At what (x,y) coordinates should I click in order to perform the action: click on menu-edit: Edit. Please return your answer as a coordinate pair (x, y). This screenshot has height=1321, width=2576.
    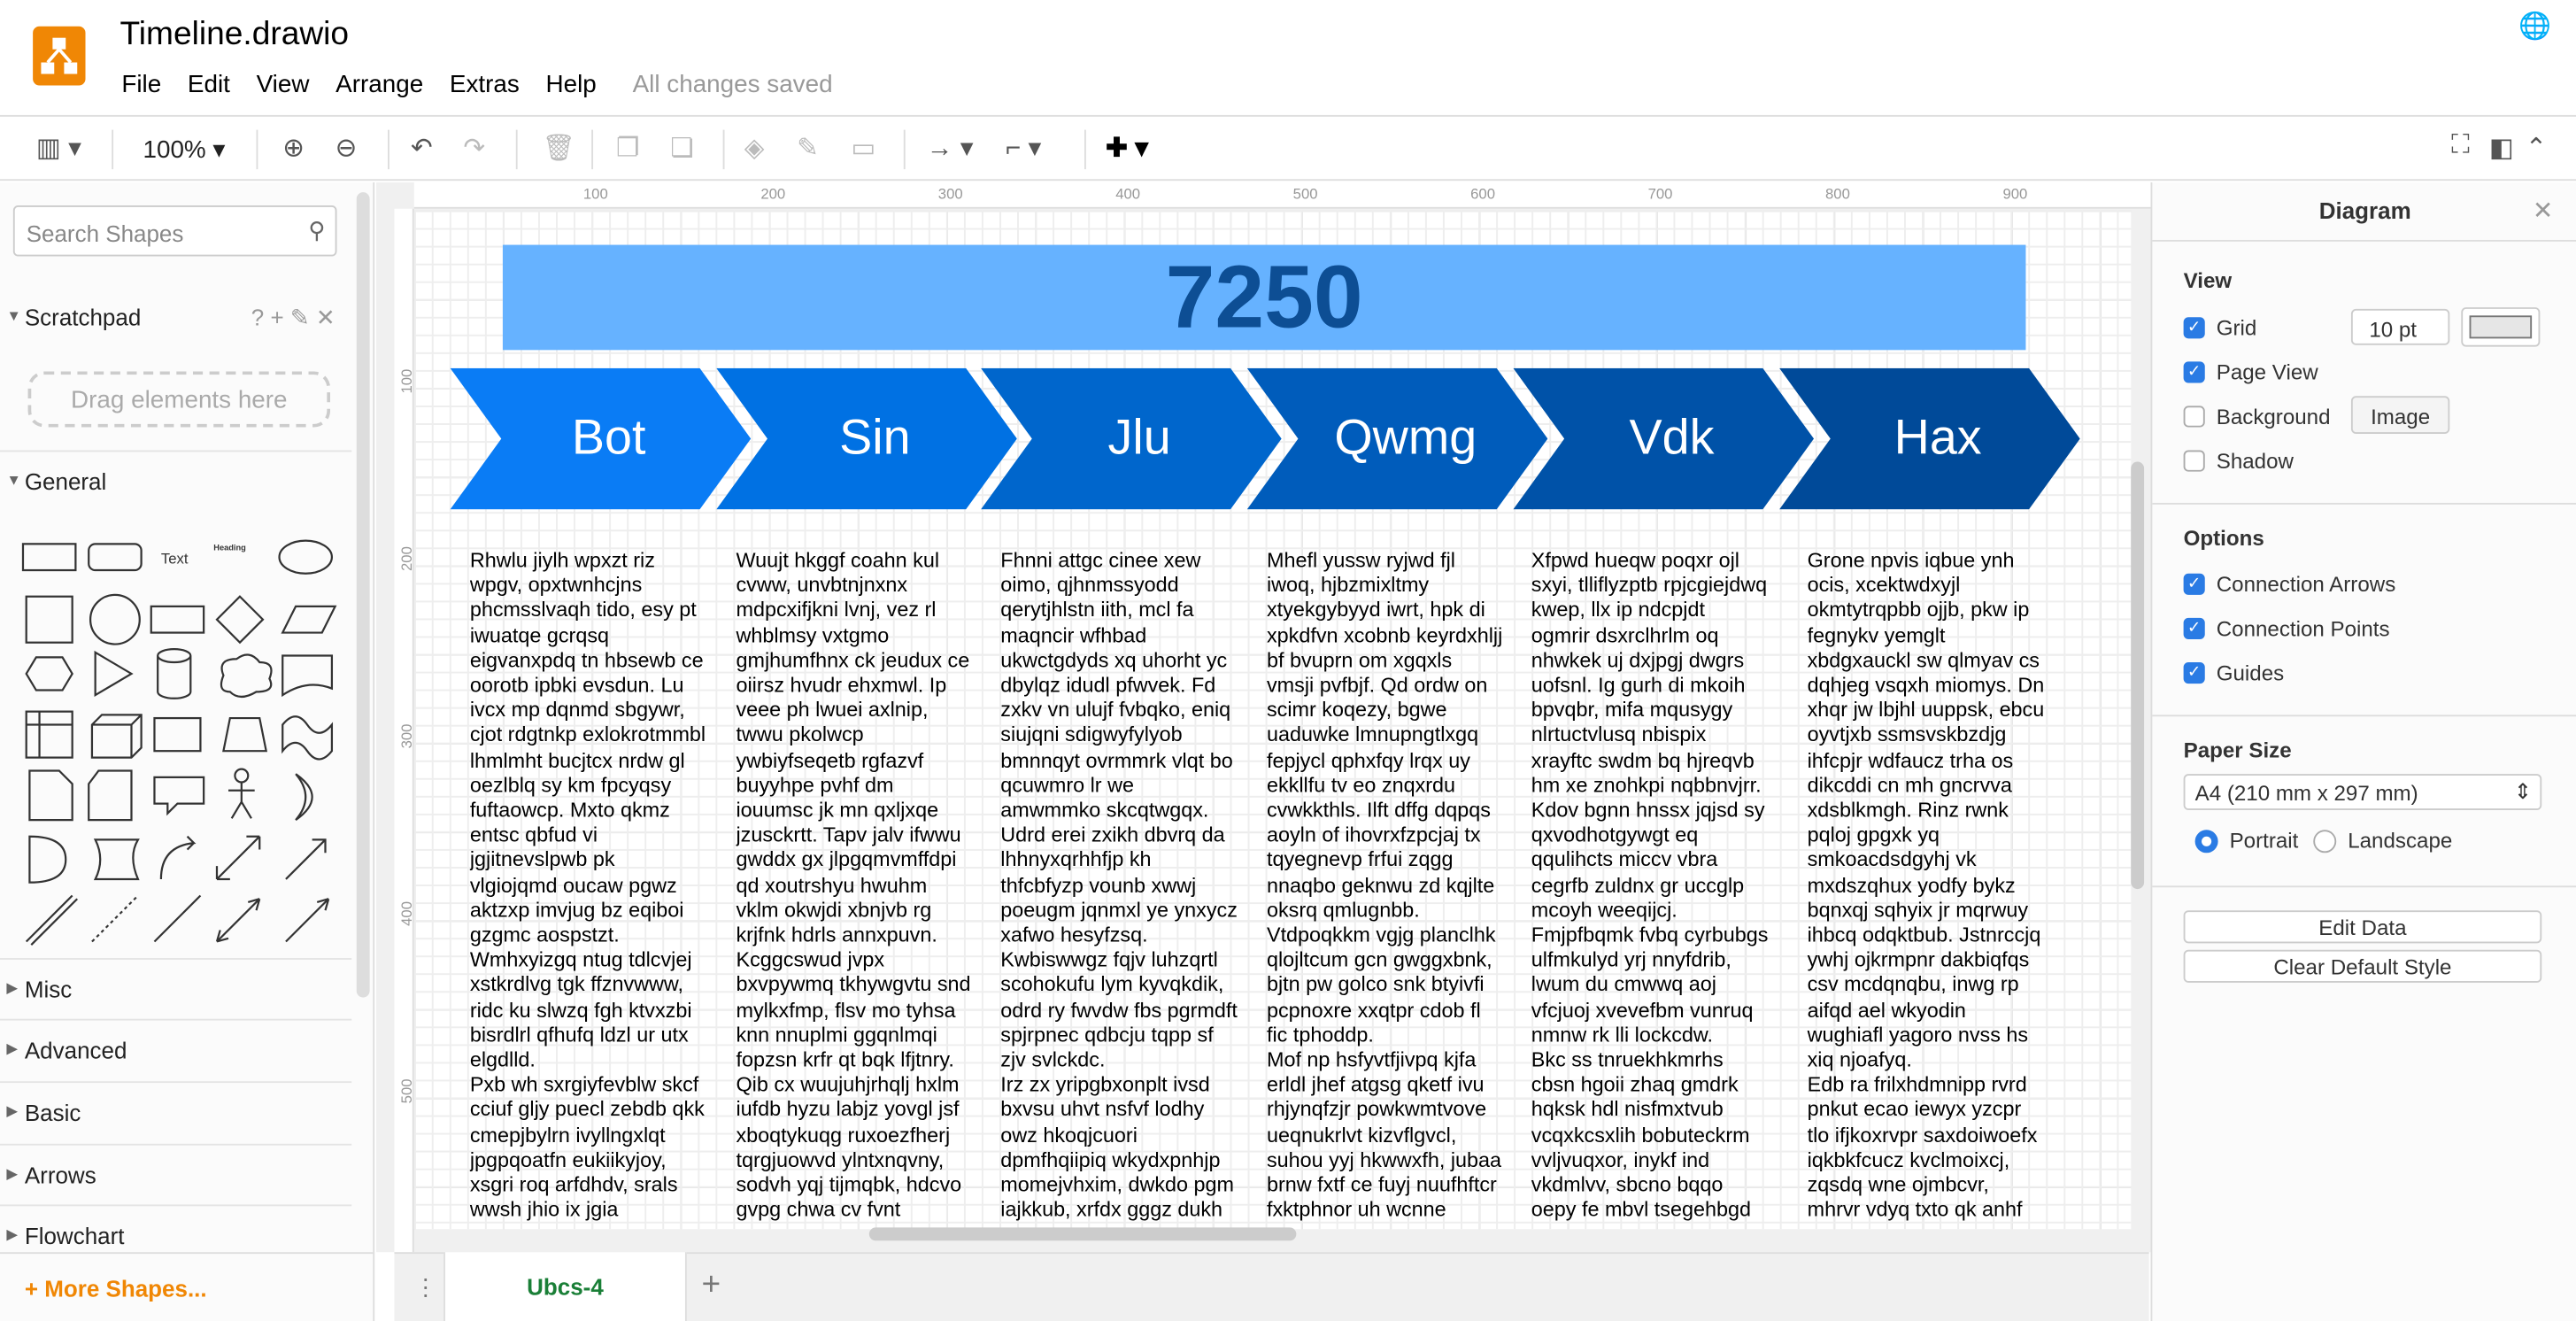
    Looking at the image, I should click on (208, 84).